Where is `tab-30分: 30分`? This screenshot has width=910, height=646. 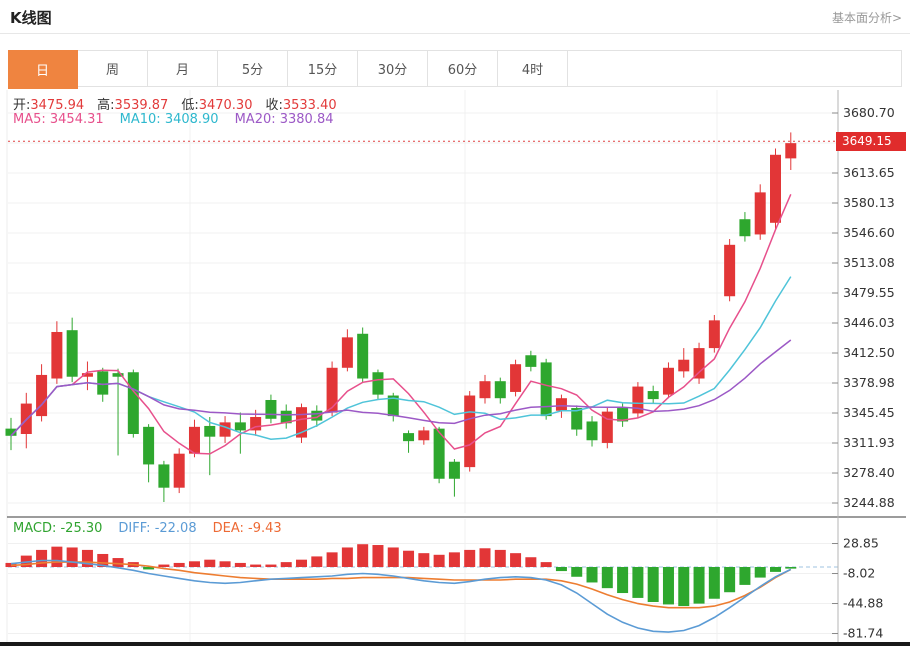
tab-30分: 30分 is located at coordinates (393, 68).